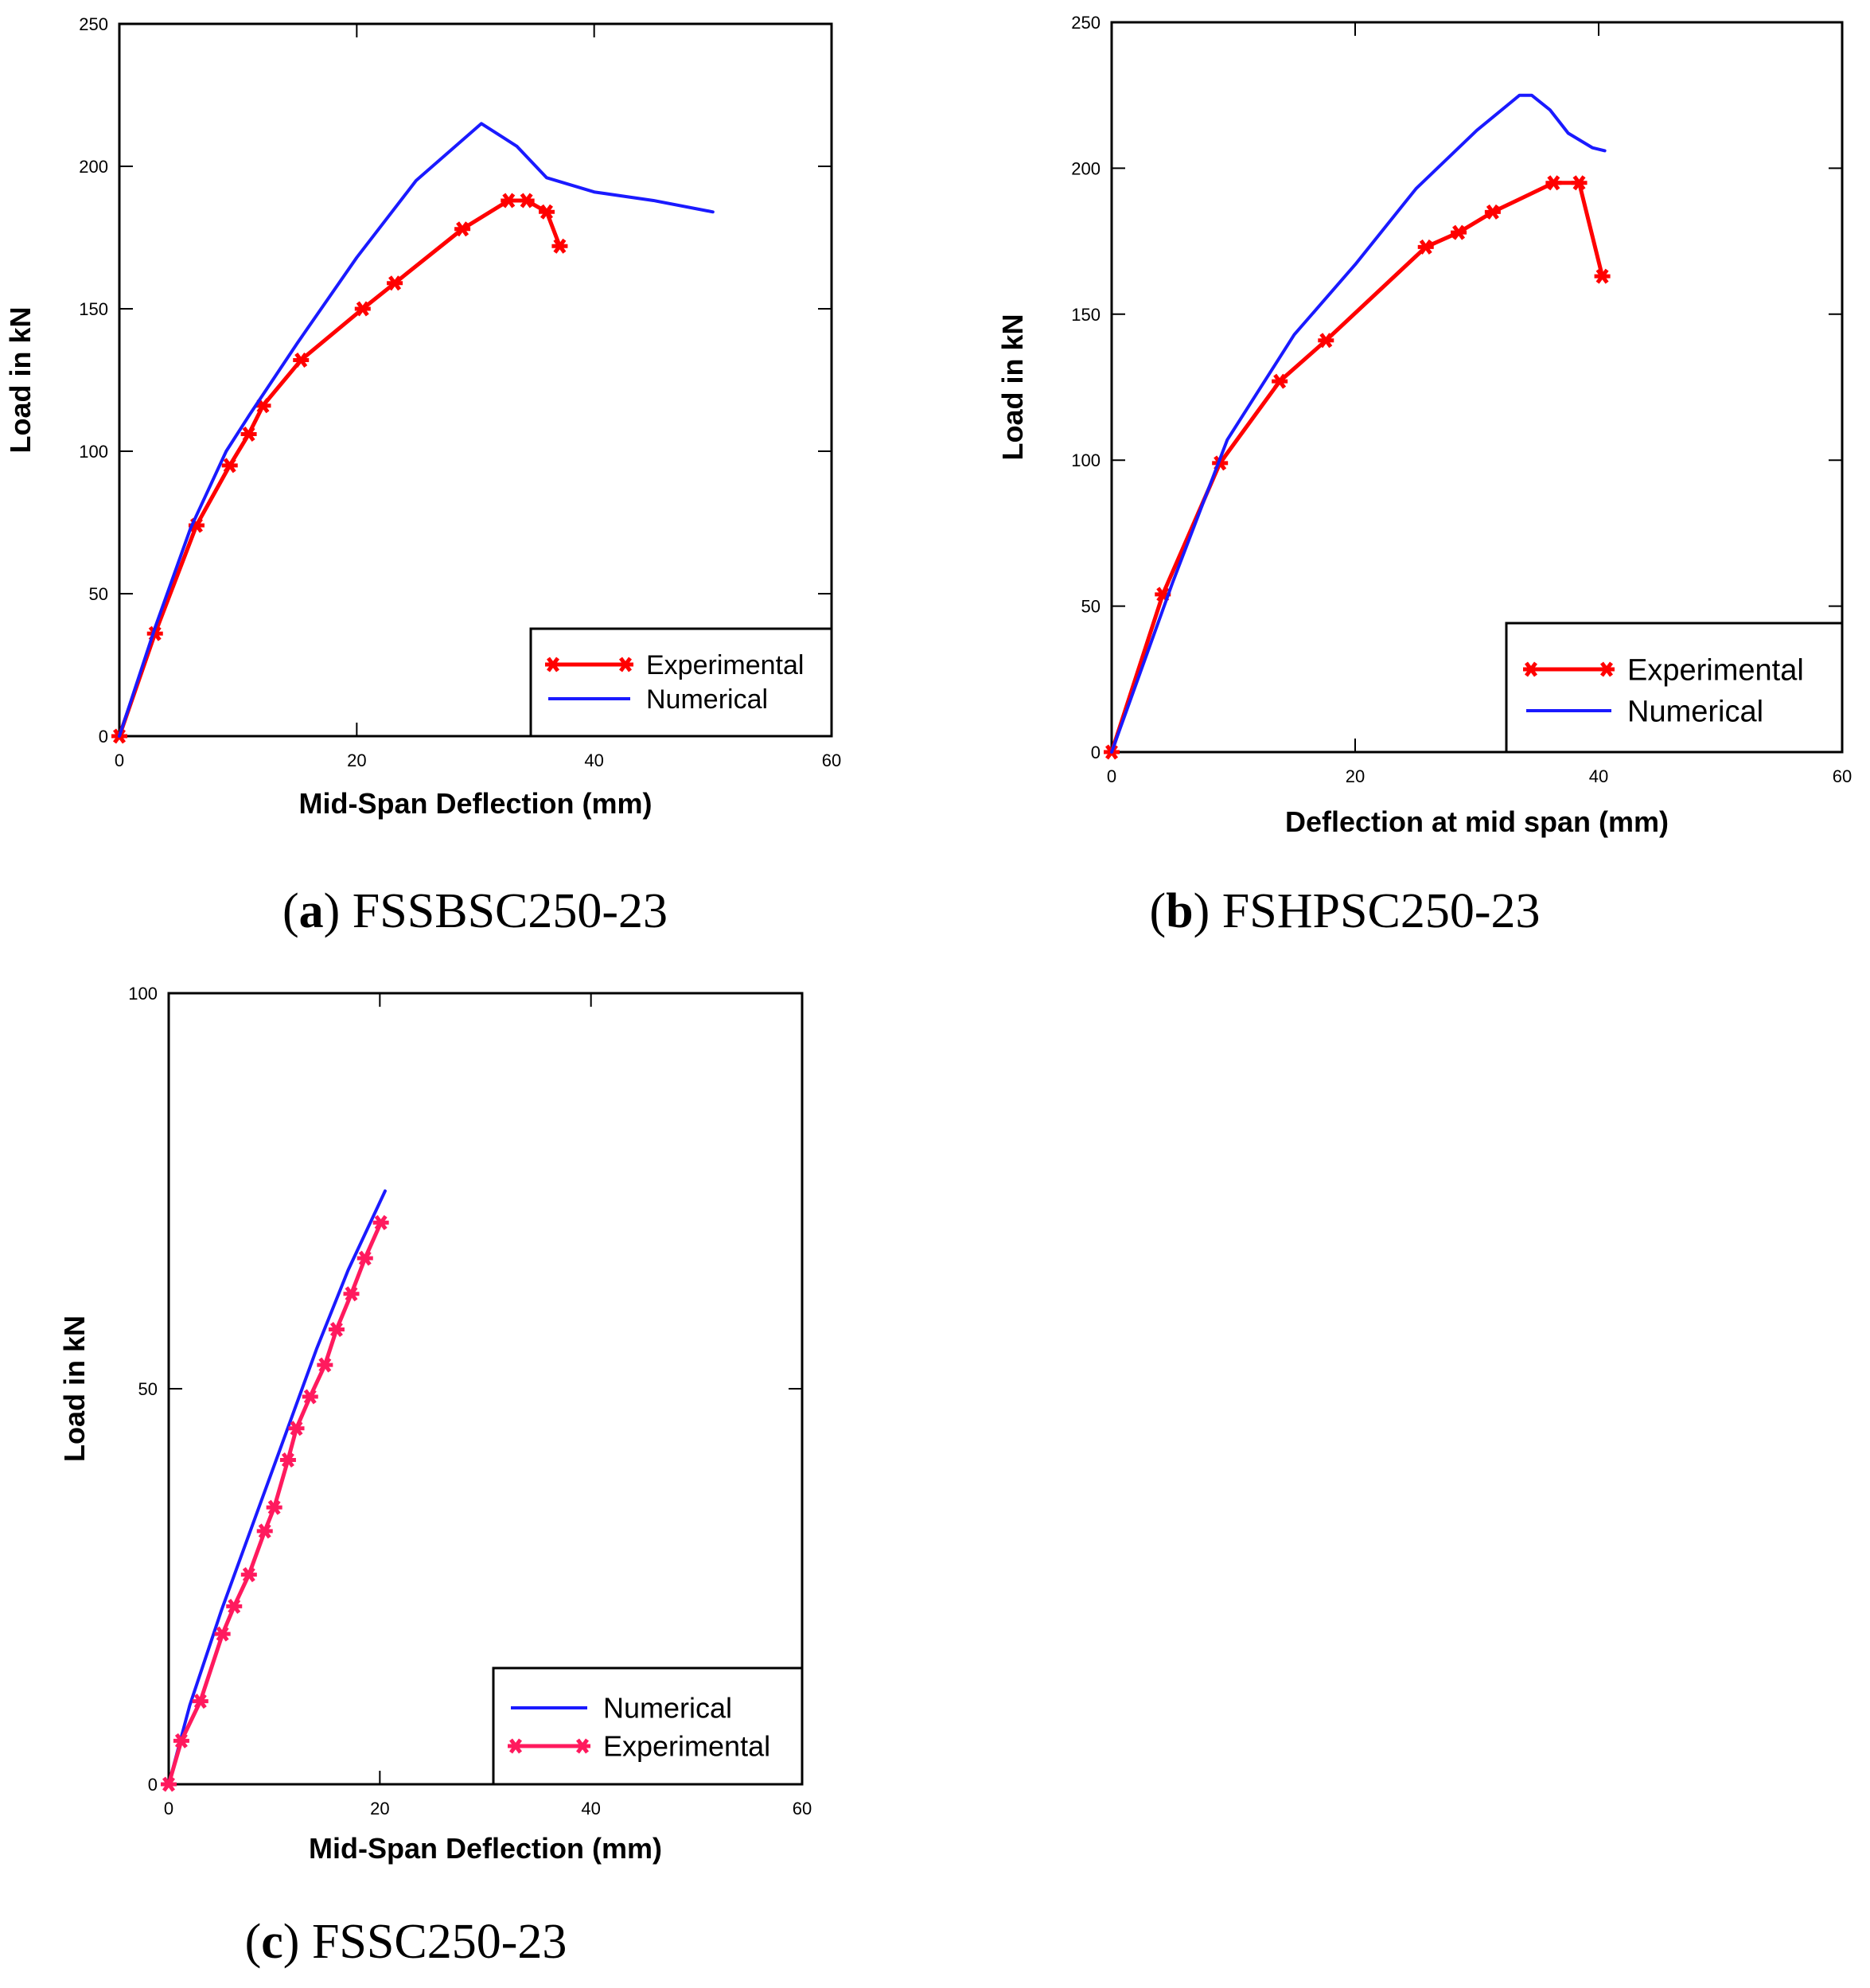  I want to click on caption-text: FSSBSC250-23, so click(510, 911).